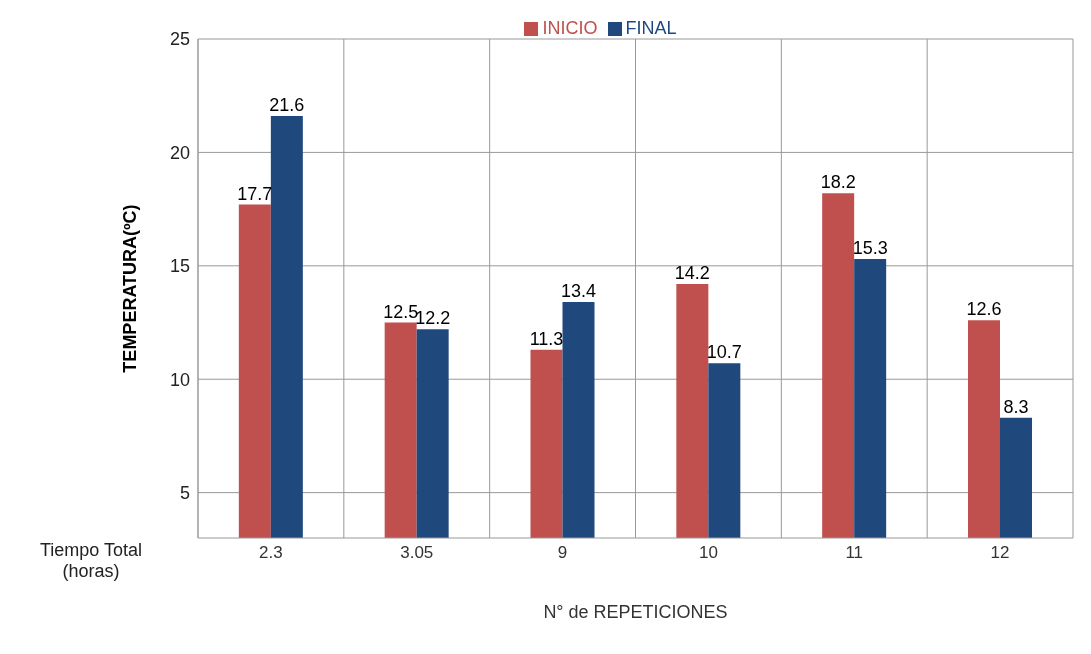  Describe the element at coordinates (651, 28) in the screenshot. I see `legend-label: FINAL` at that location.